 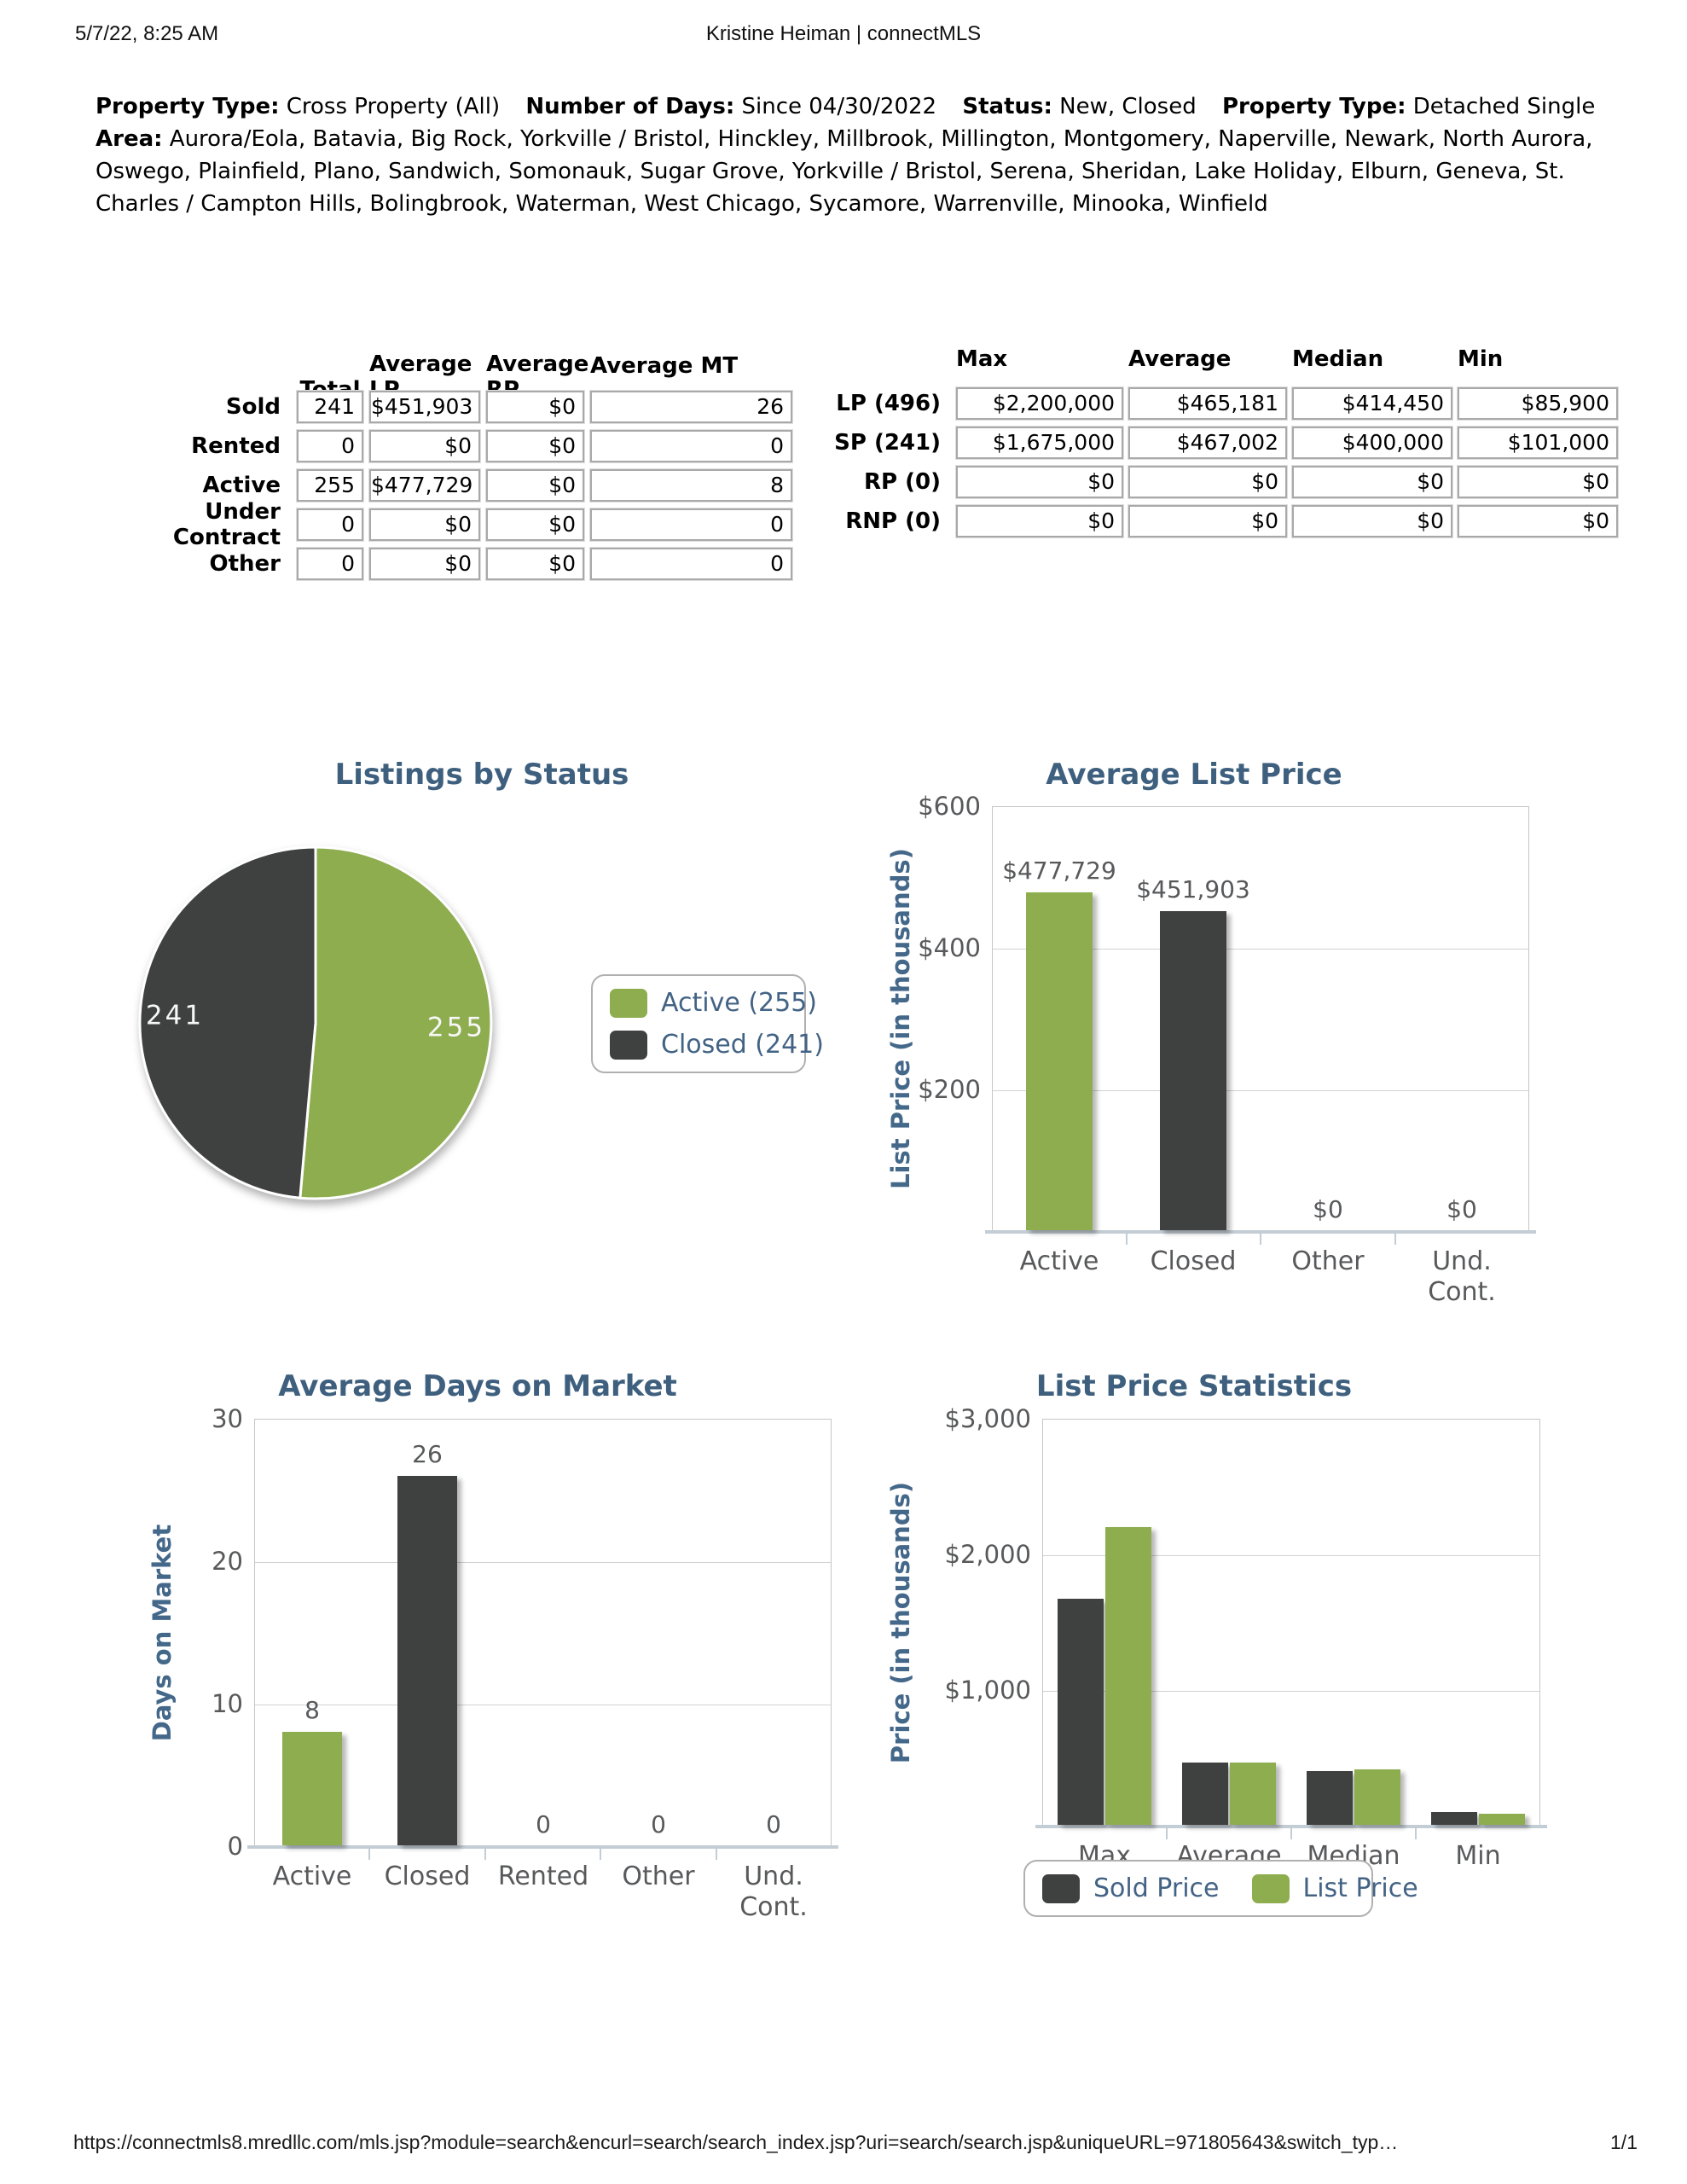 I want to click on row-label: RP (0), so click(x=903, y=482).